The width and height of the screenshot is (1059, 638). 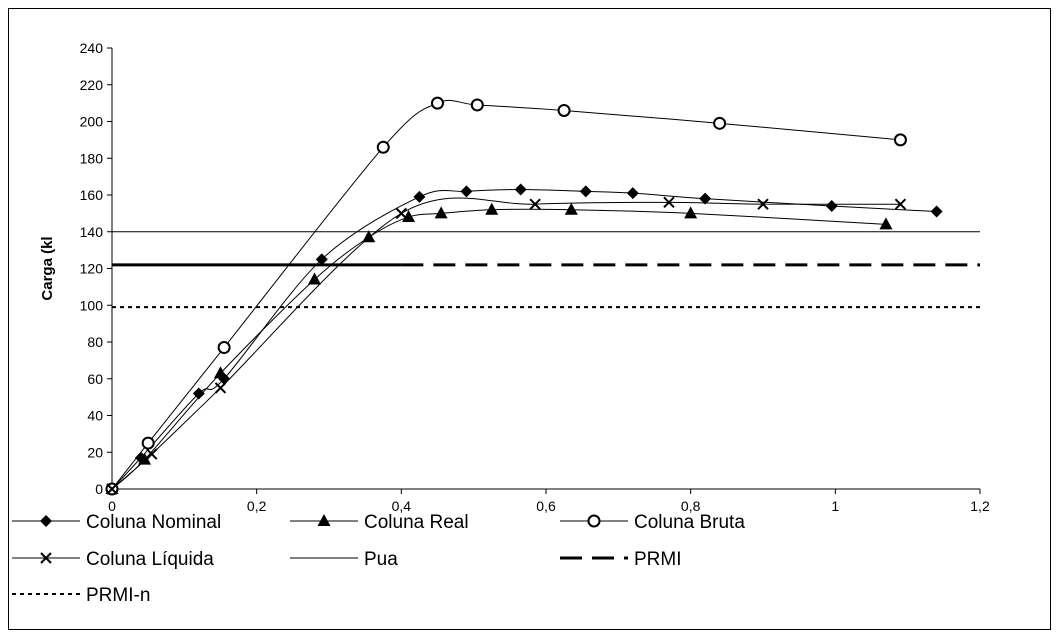 I want to click on legend-item-coluna-bruta: Coluna Bruta, so click(x=652, y=522).